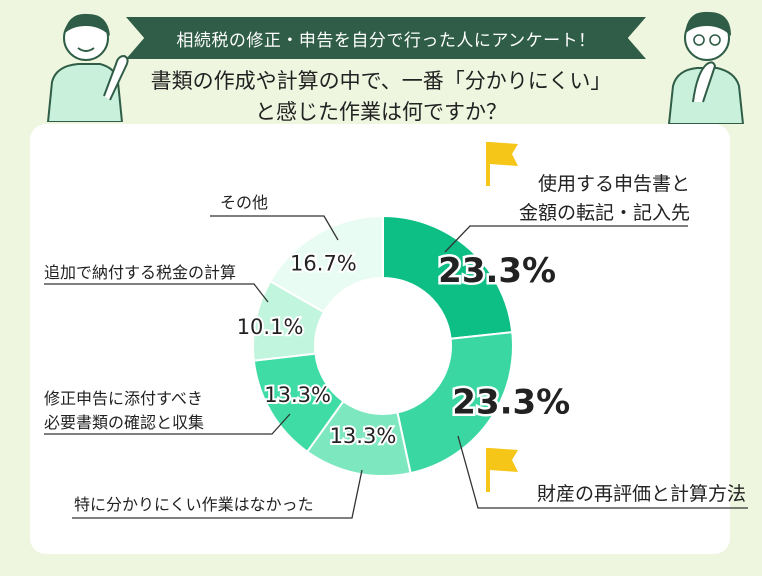 This screenshot has width=762, height=576. What do you see at coordinates (604, 213) in the screenshot?
I see `category-label-1-2: 金額の転記・記入先` at bounding box center [604, 213].